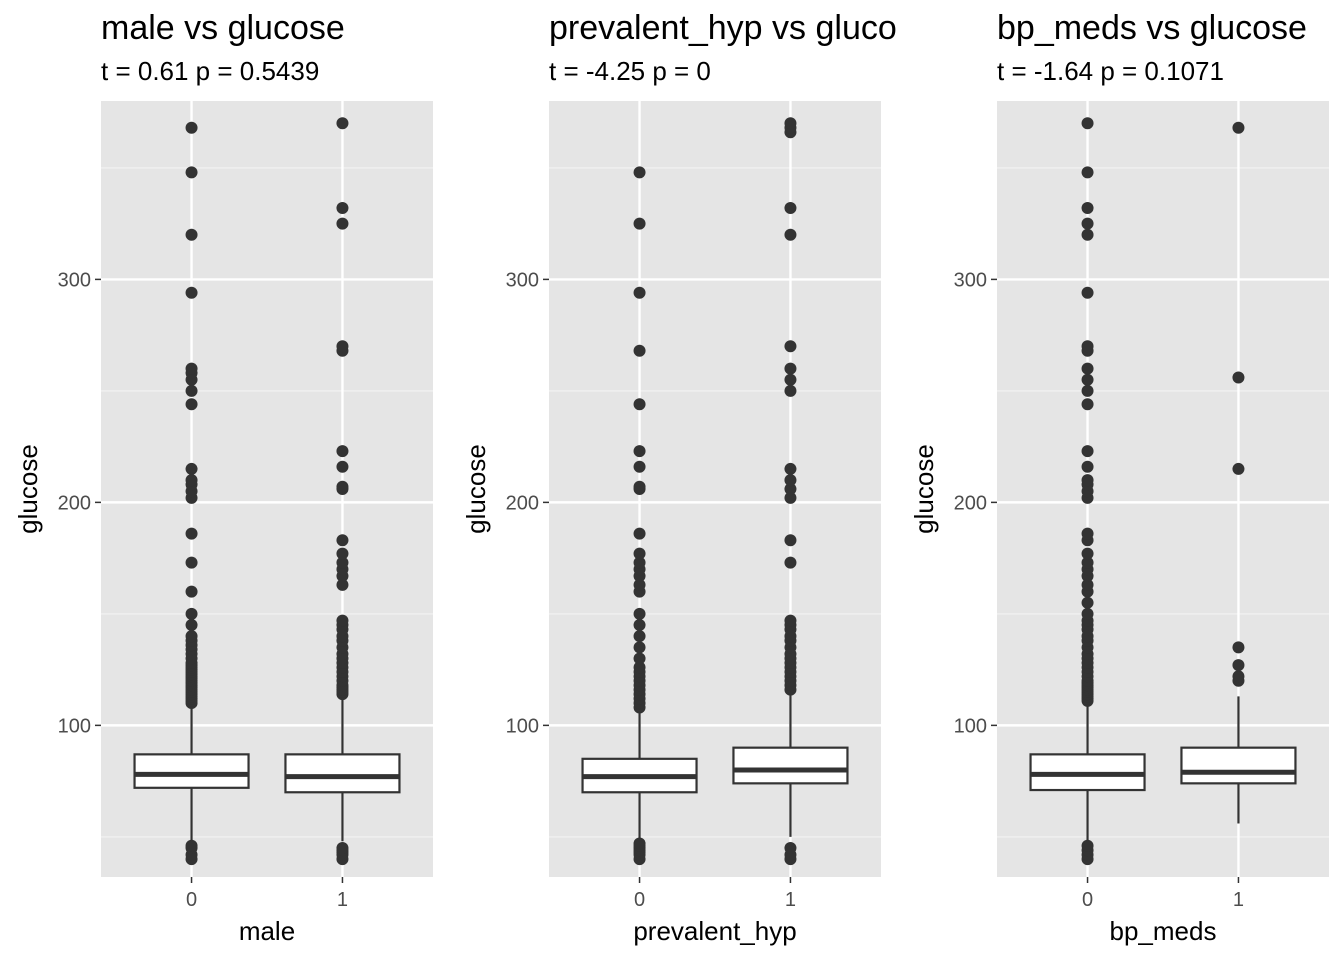  What do you see at coordinates (267, 931) in the screenshot?
I see `x-axis-title: male` at bounding box center [267, 931].